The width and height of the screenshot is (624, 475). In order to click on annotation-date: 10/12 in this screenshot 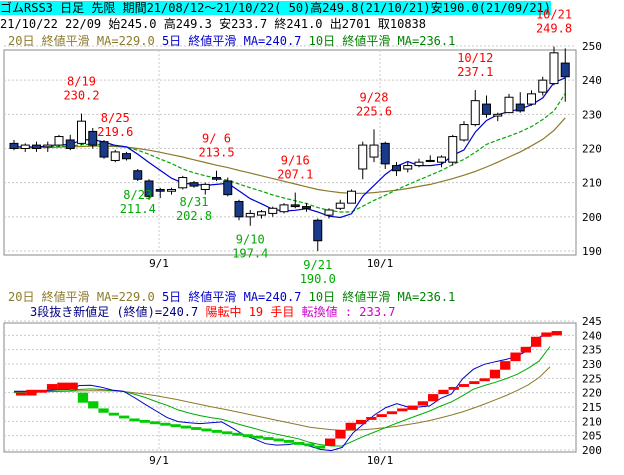, I will do `click(475, 58)`.